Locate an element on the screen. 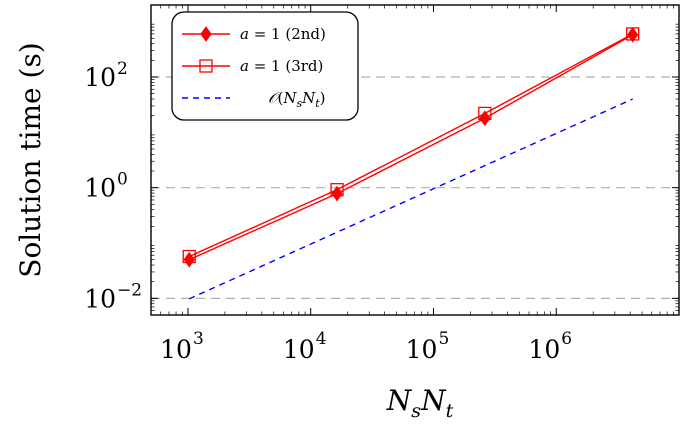  legend-label-2nd: a = 1 (2nd) is located at coordinates (283, 34).